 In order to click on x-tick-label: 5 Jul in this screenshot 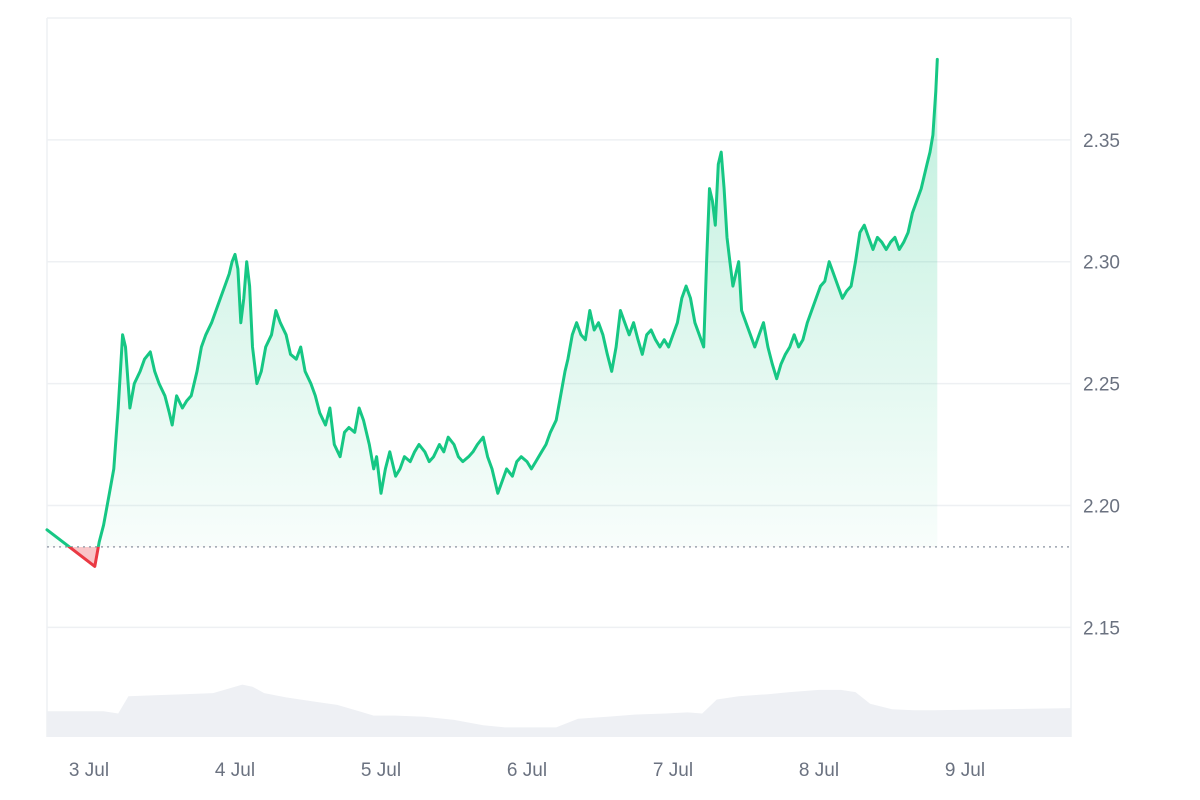, I will do `click(381, 770)`.